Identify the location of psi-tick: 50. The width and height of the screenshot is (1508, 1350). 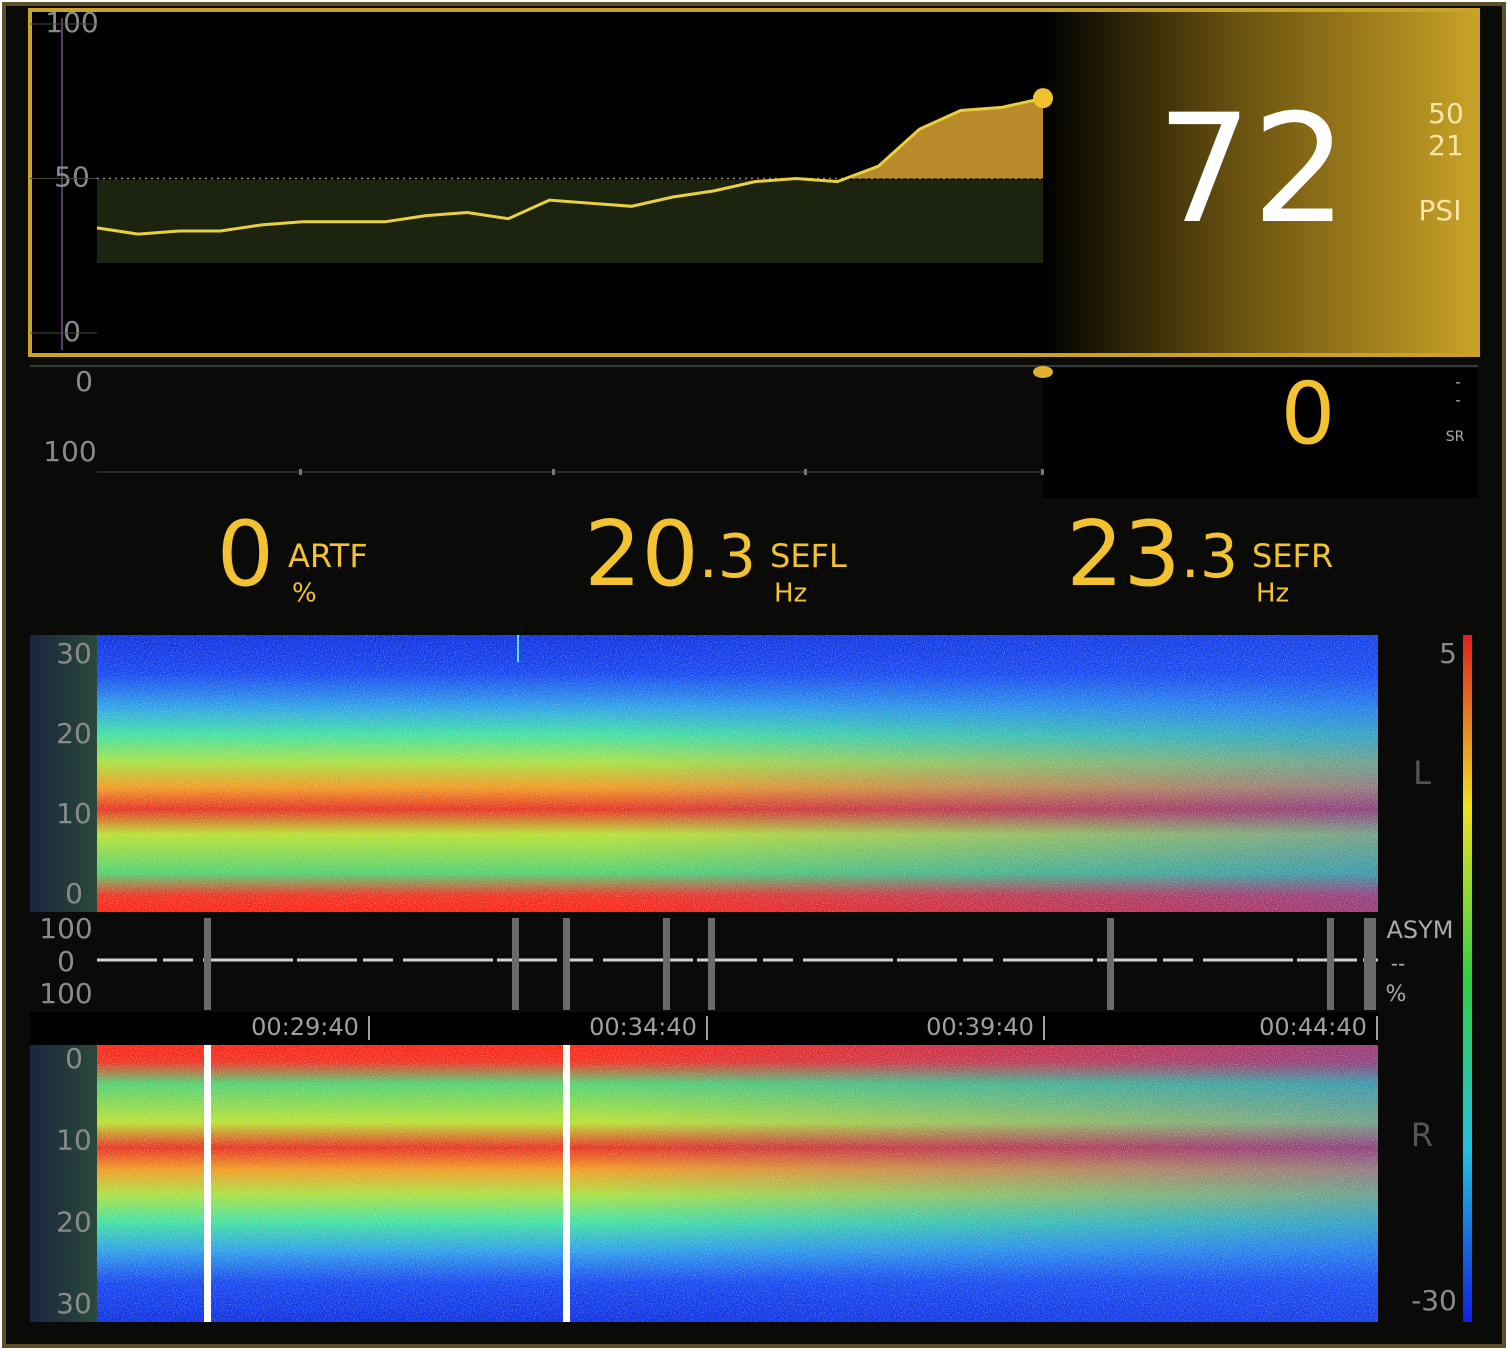
(72, 177).